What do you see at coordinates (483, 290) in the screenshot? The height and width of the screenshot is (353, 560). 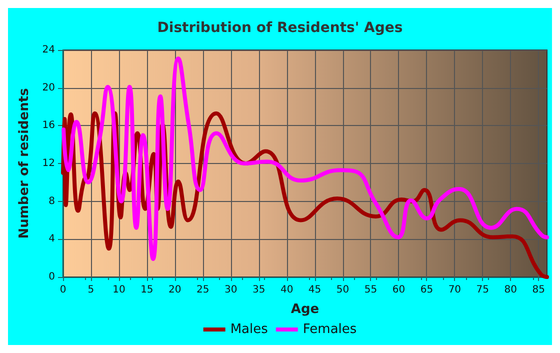 I see `x-tick-label: 75` at bounding box center [483, 290].